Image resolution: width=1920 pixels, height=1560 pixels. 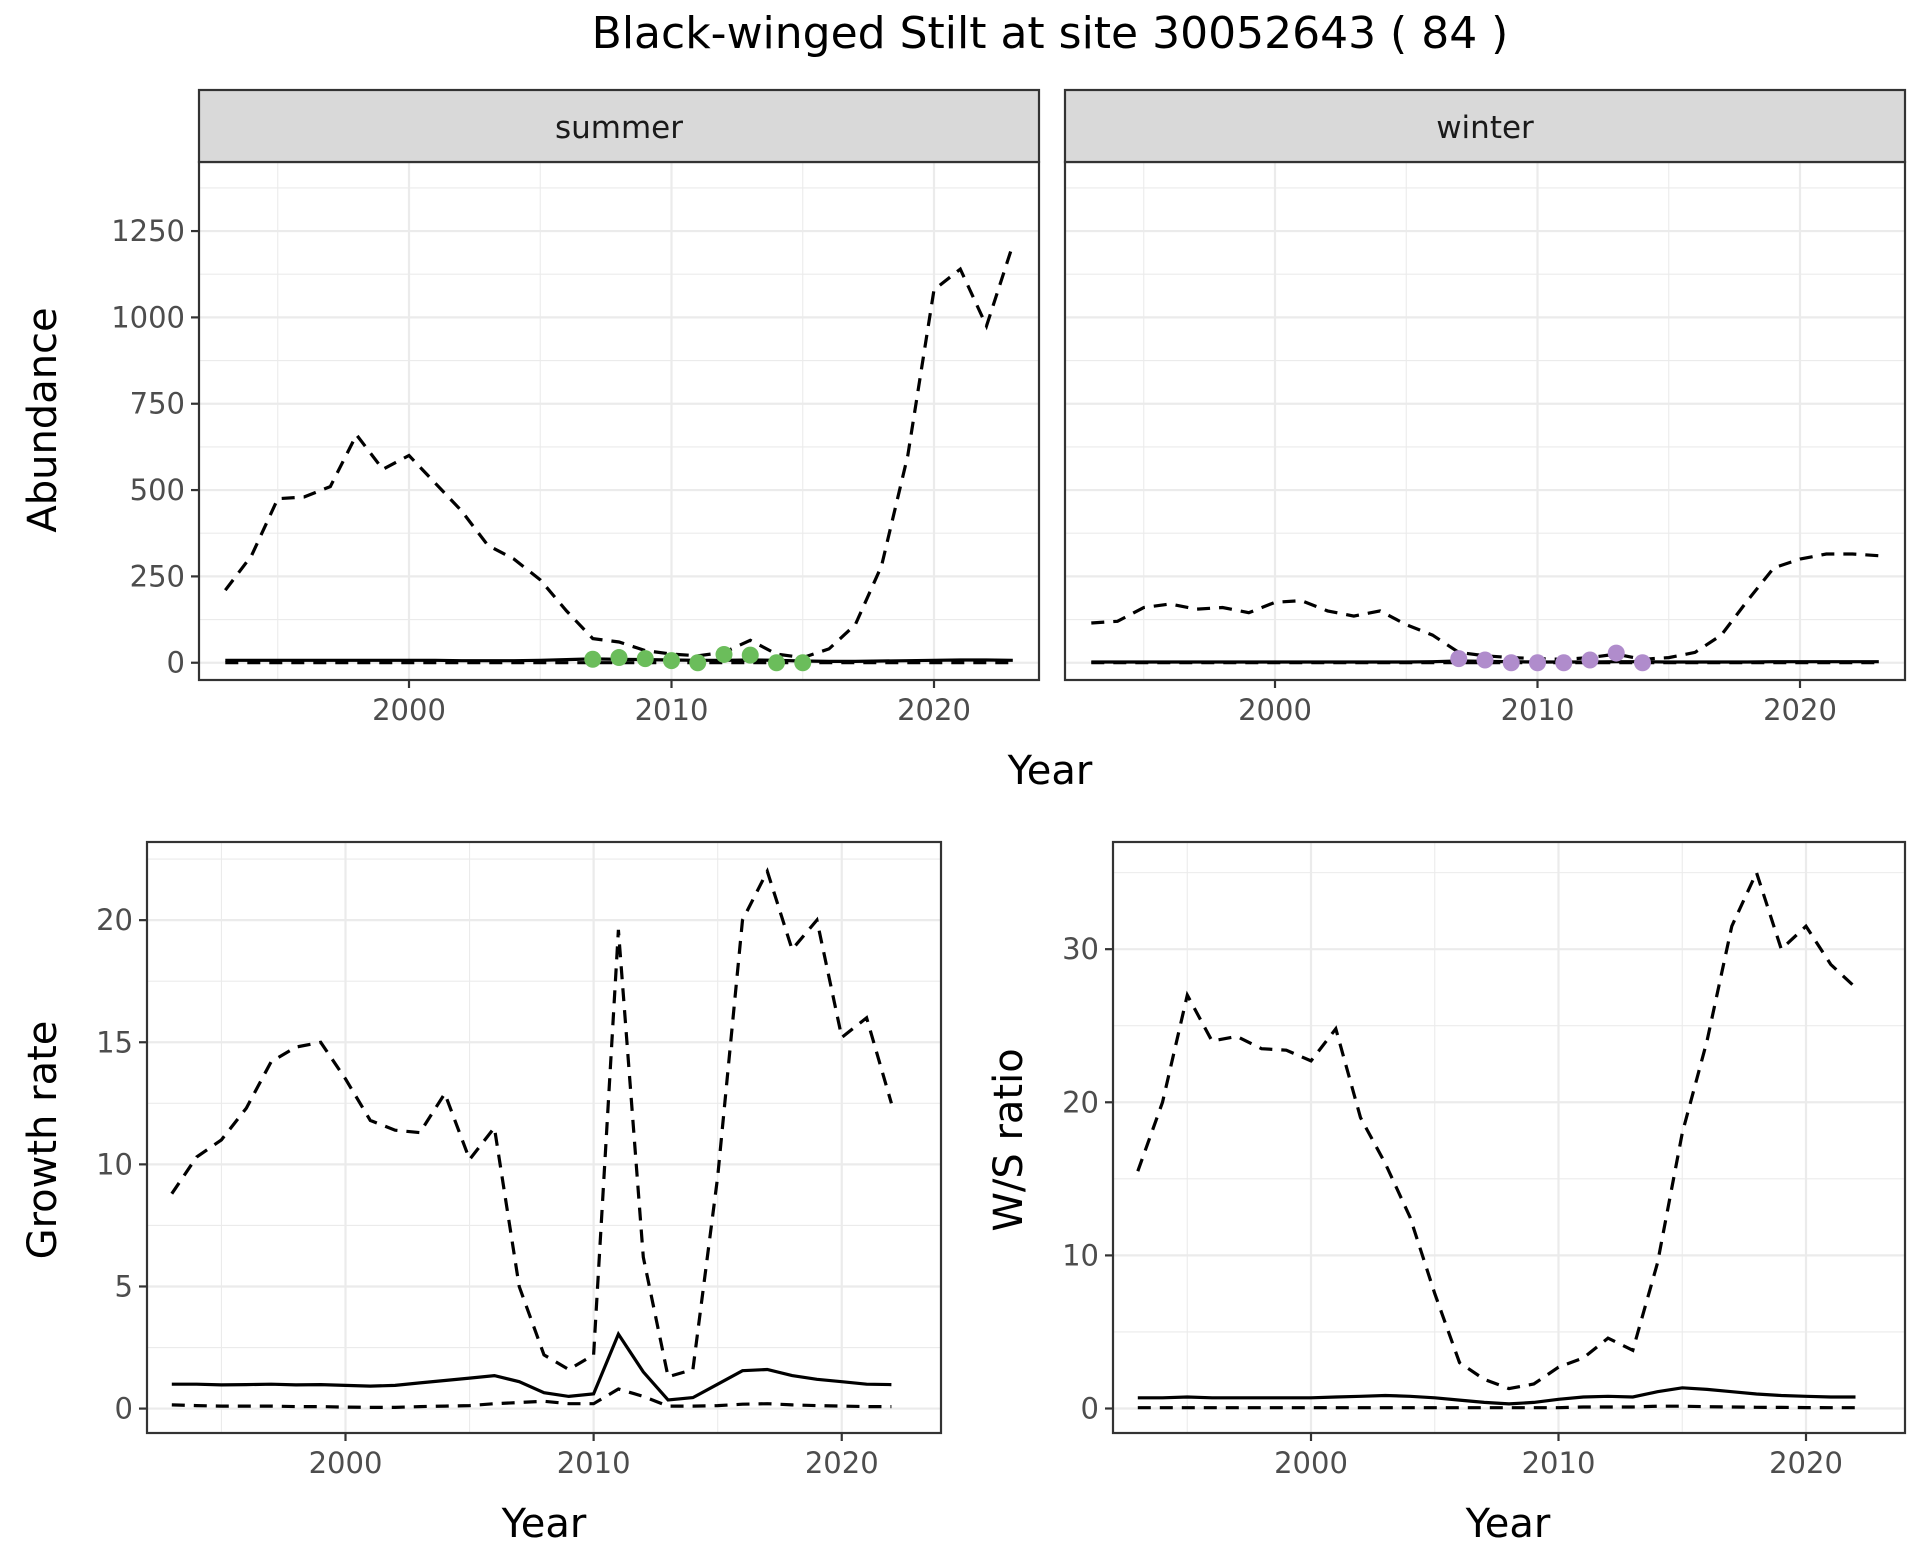 What do you see at coordinates (842, 1463) in the screenshot?
I see `growth-x-tick-label: 2020` at bounding box center [842, 1463].